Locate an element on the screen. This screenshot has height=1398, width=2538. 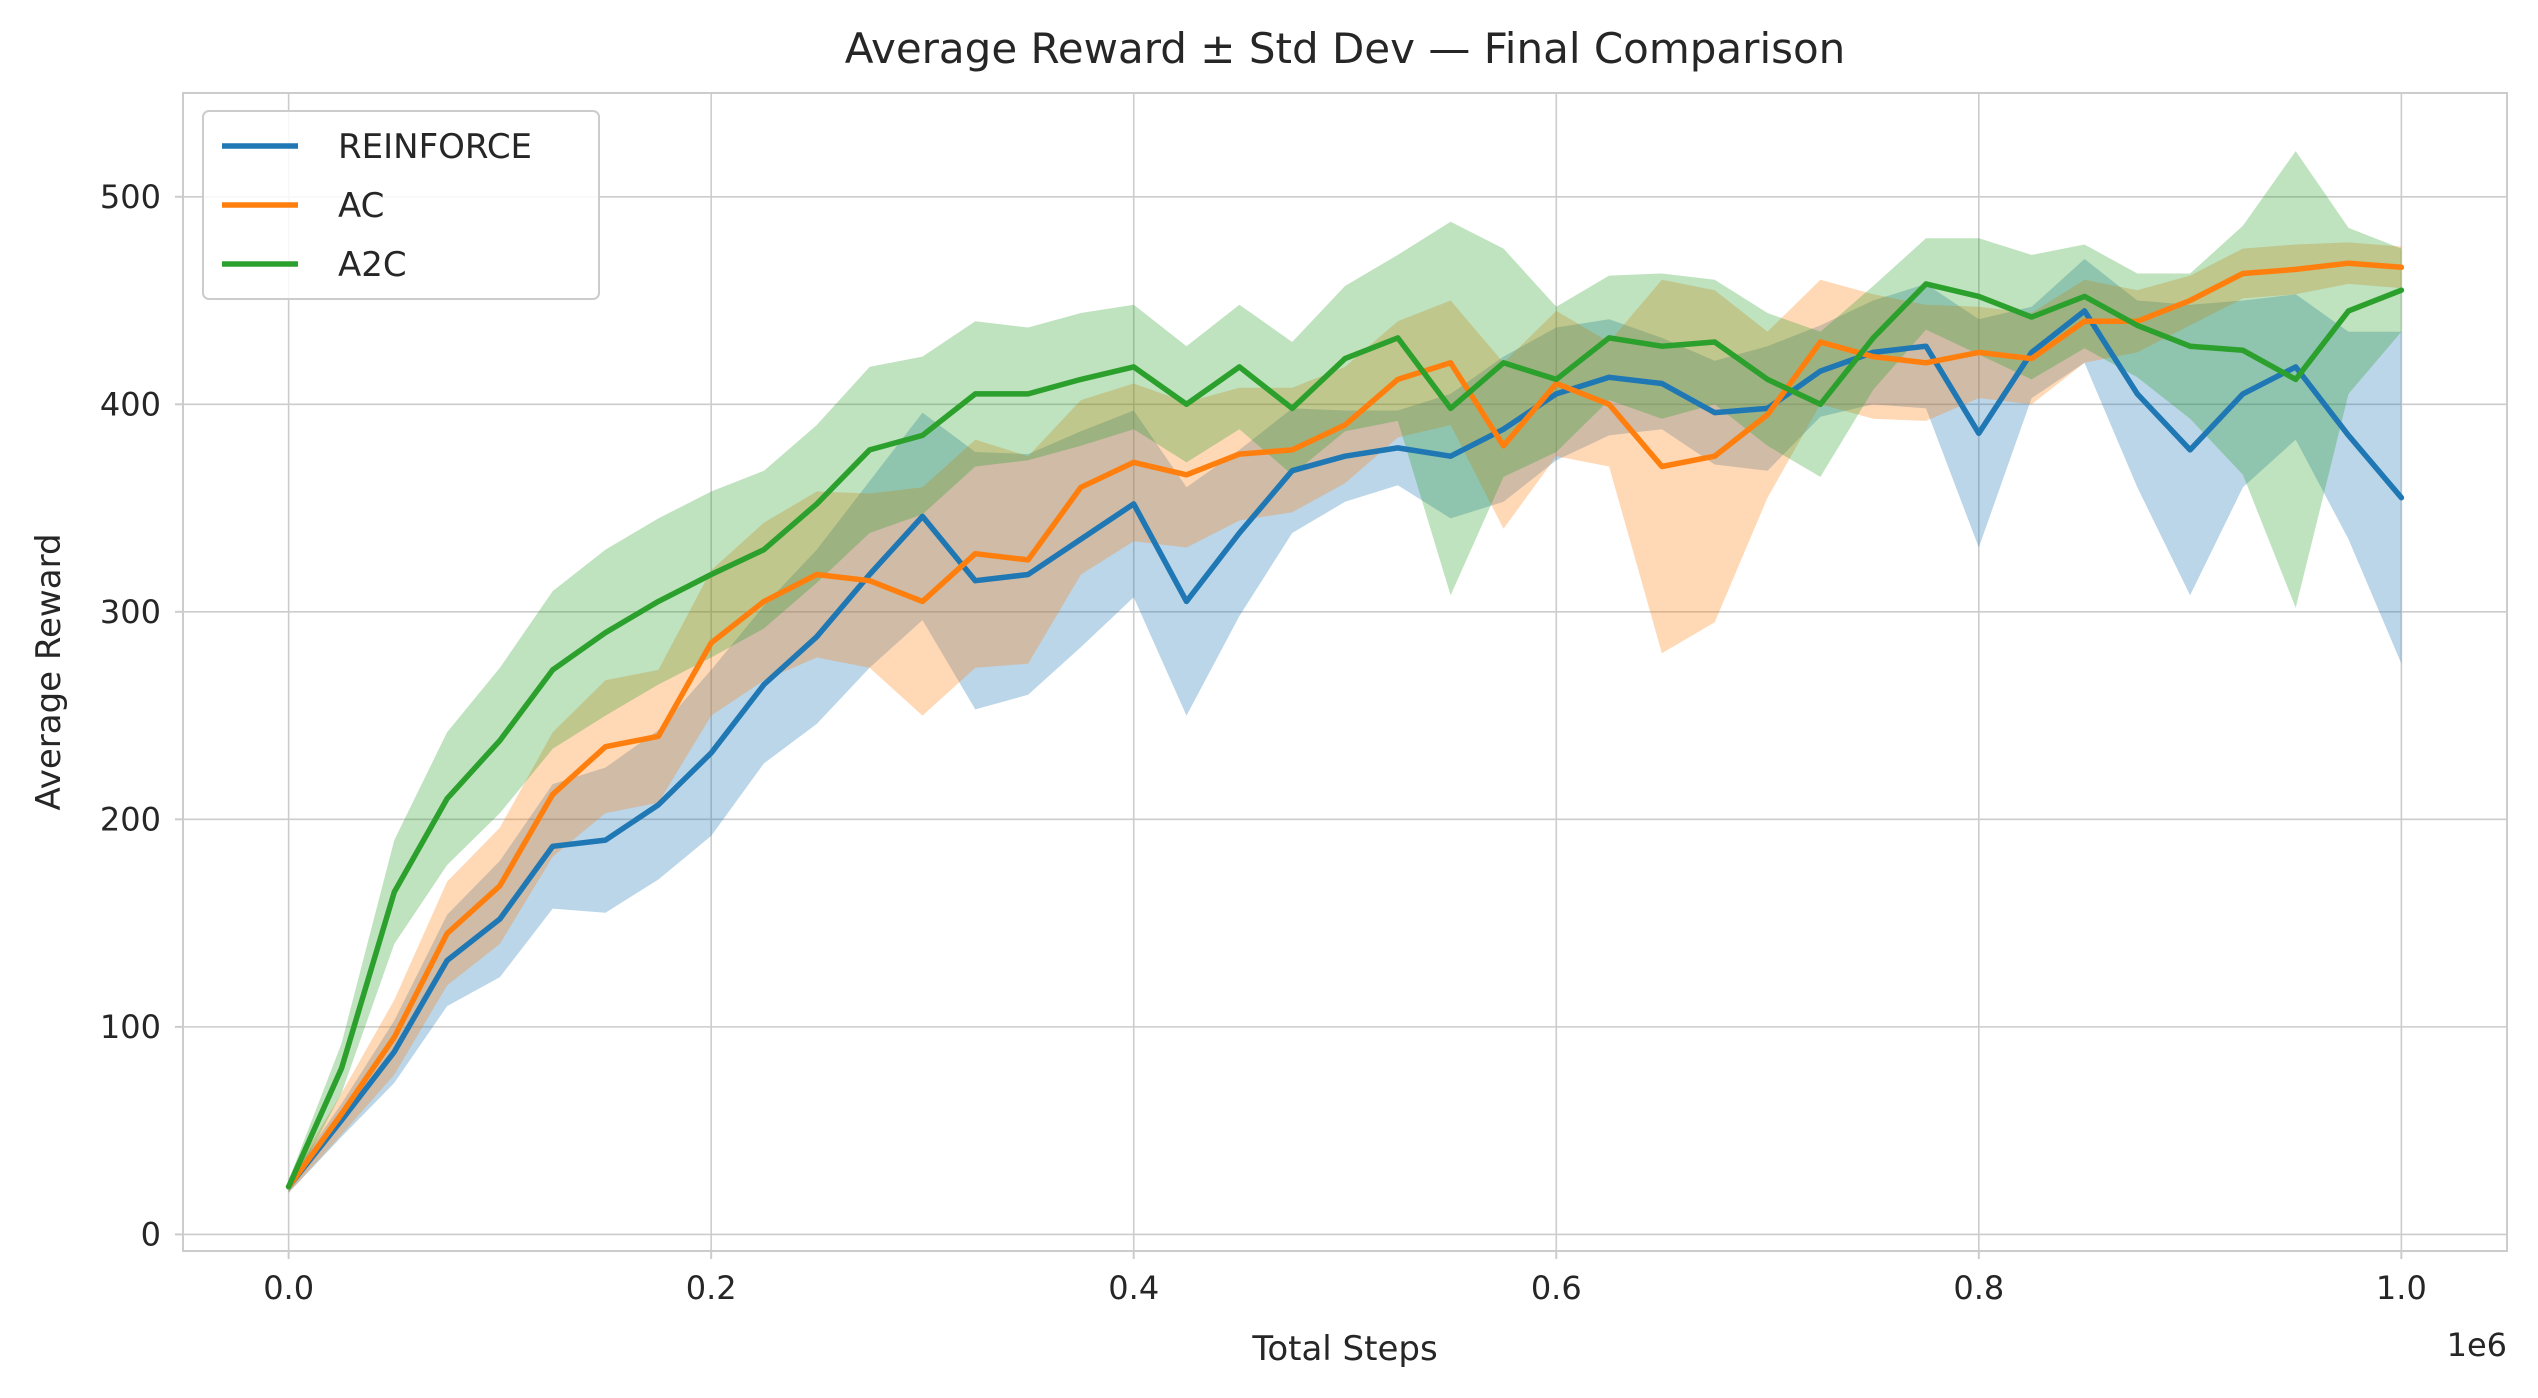
y-tick-label: 100 is located at coordinates (130, 1027).